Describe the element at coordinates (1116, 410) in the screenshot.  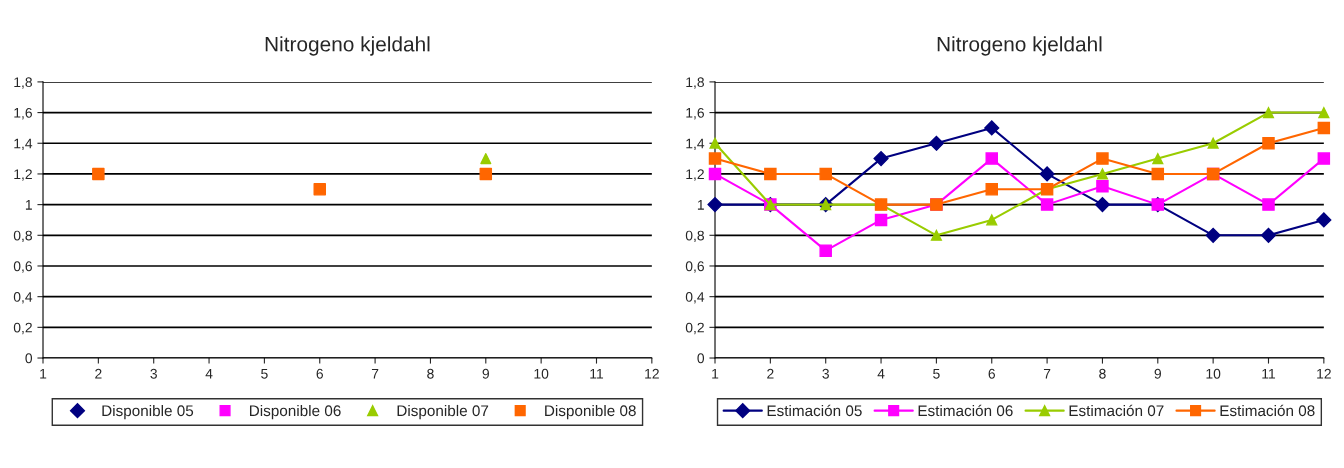
I see `legend-label: Estimación 07` at that location.